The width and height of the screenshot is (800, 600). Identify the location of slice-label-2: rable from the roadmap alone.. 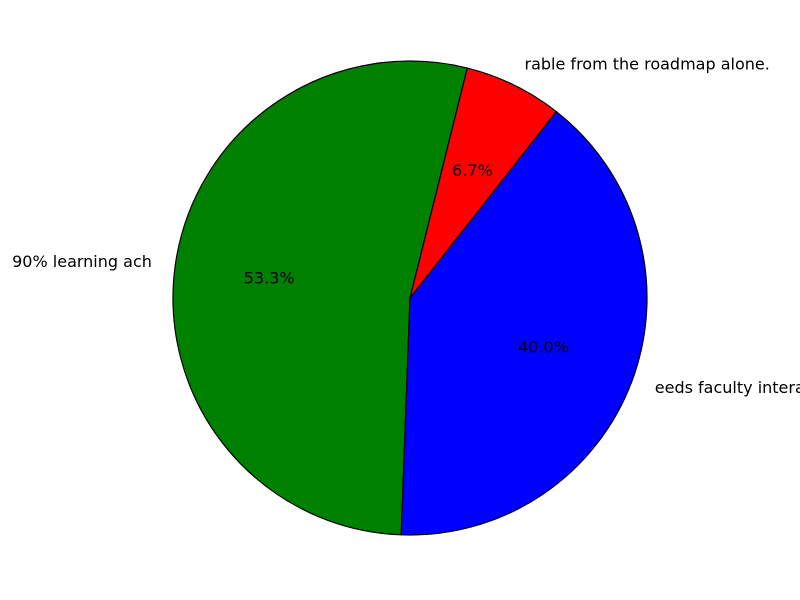
(647, 63).